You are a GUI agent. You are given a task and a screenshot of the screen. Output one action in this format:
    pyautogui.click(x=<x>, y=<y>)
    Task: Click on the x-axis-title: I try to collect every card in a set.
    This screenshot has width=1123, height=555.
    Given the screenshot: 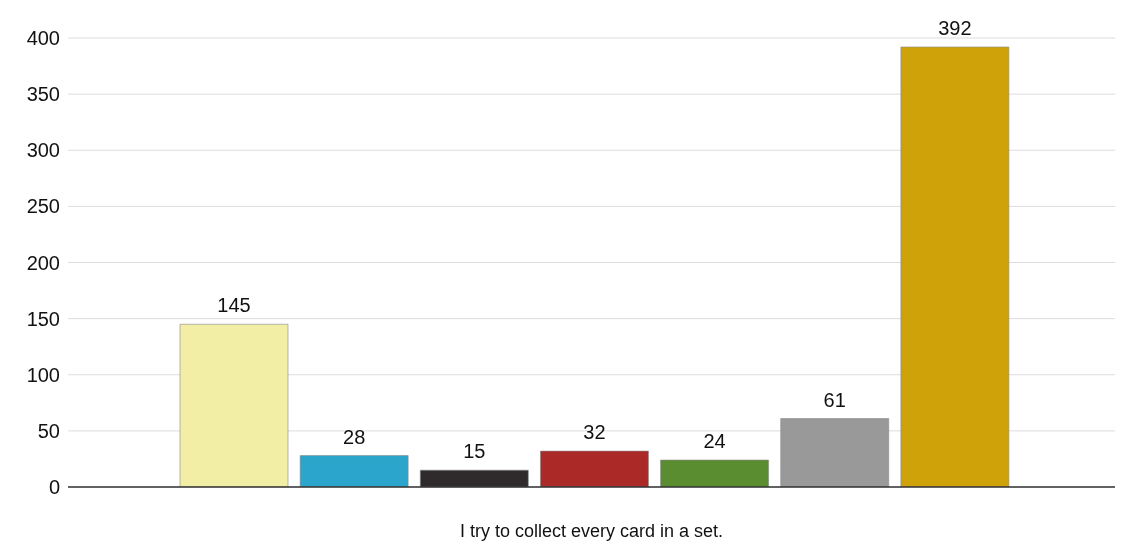 What is the action you would take?
    pyautogui.click(x=591, y=531)
    